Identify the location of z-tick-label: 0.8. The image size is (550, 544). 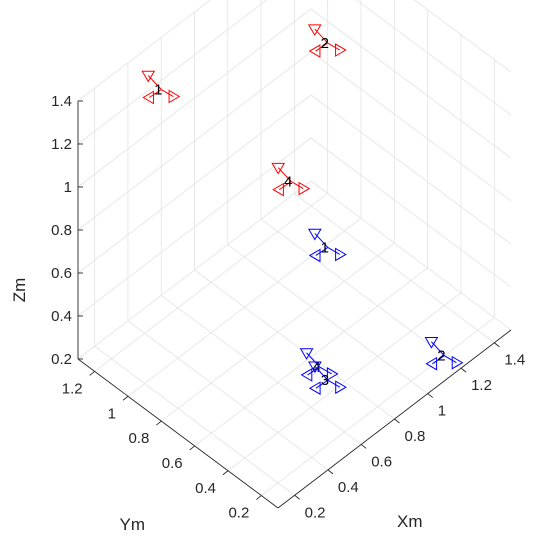
(61, 230).